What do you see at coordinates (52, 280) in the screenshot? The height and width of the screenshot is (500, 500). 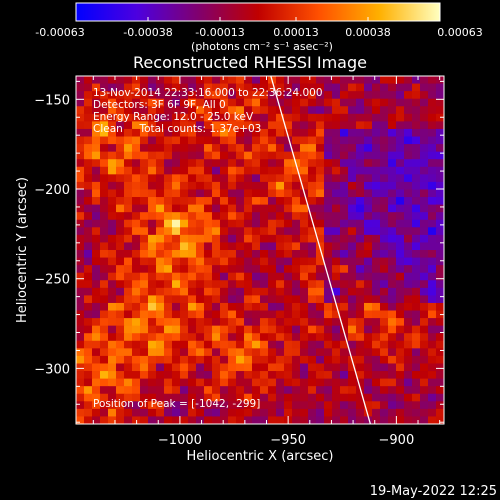 I see `y-tick-label-2: −250` at bounding box center [52, 280].